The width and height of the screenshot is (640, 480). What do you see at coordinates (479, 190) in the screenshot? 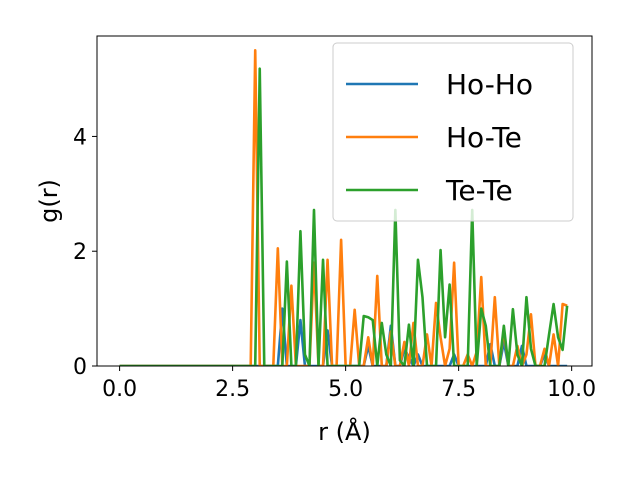
I see `legend-label-te-te: Te-Te` at bounding box center [479, 190].